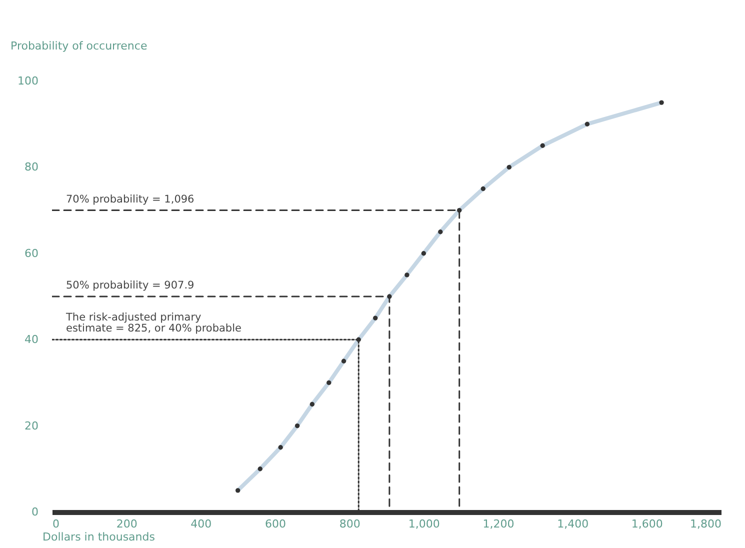  What do you see at coordinates (647, 524) in the screenshot?
I see `x-tick-label: 1,600` at bounding box center [647, 524].